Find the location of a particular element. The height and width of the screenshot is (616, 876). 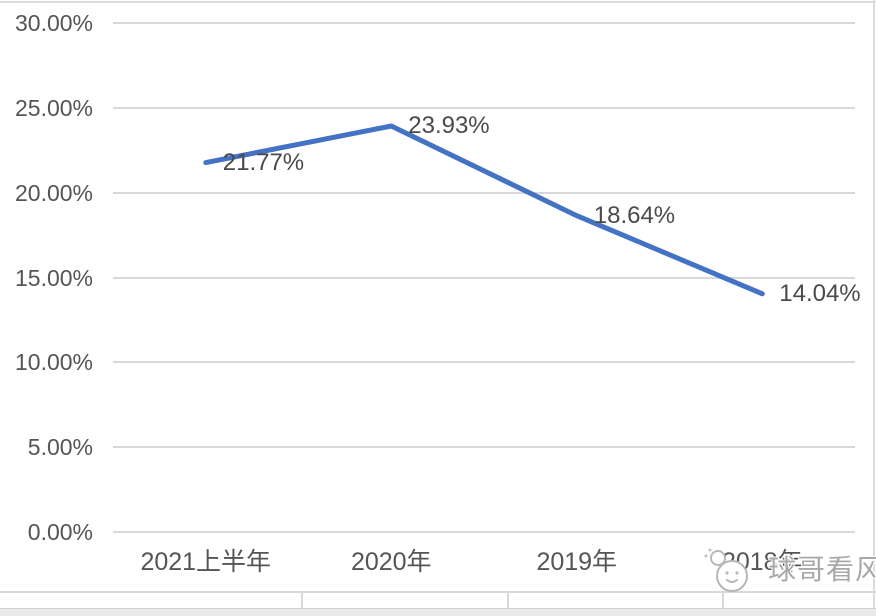

y-tick-label: 30.00% is located at coordinates (53, 23).